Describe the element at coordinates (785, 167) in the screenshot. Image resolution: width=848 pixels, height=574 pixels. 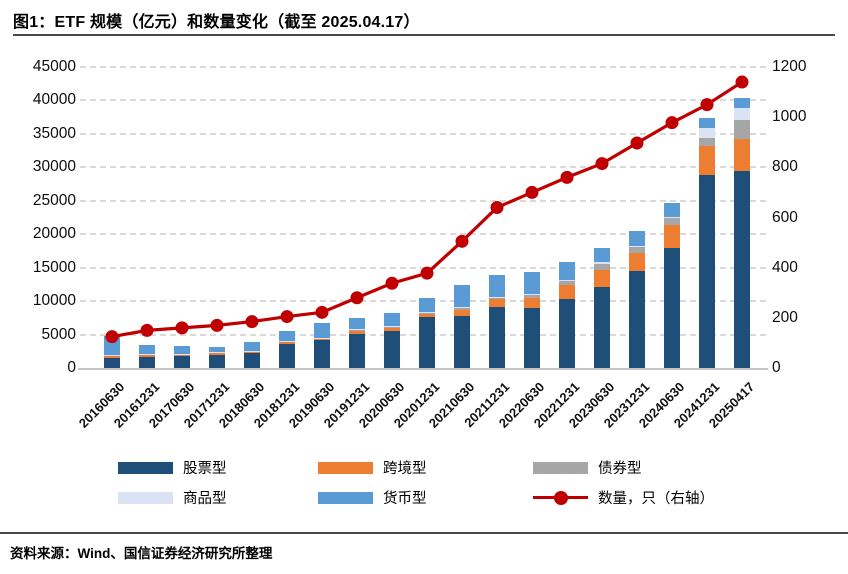
I see `y-axis-tick-right: 800` at that location.